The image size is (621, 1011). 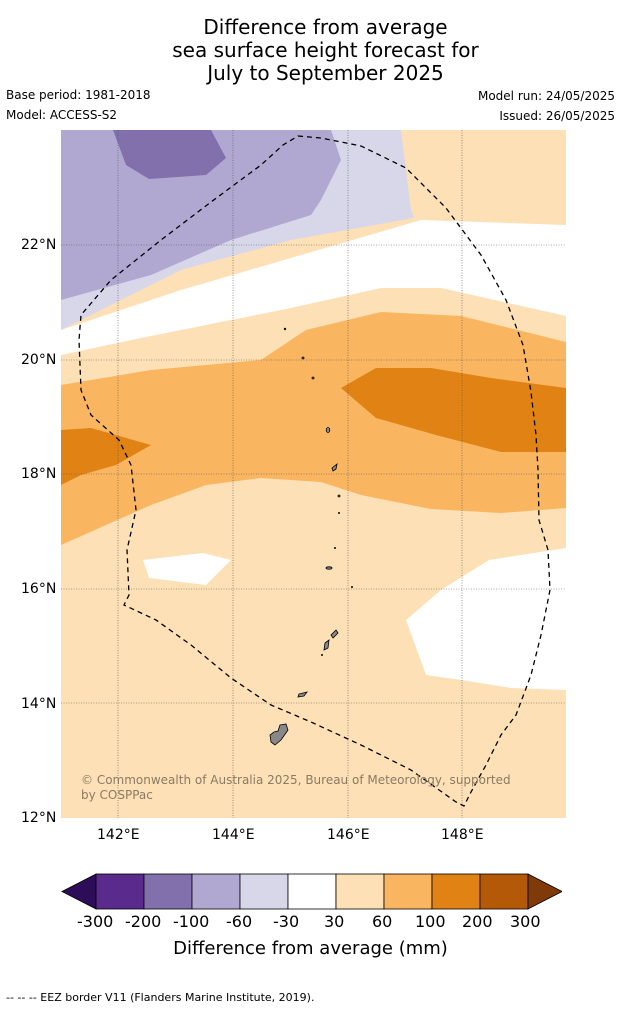 I want to click on colorbar-label-100: 100, so click(x=430, y=921).